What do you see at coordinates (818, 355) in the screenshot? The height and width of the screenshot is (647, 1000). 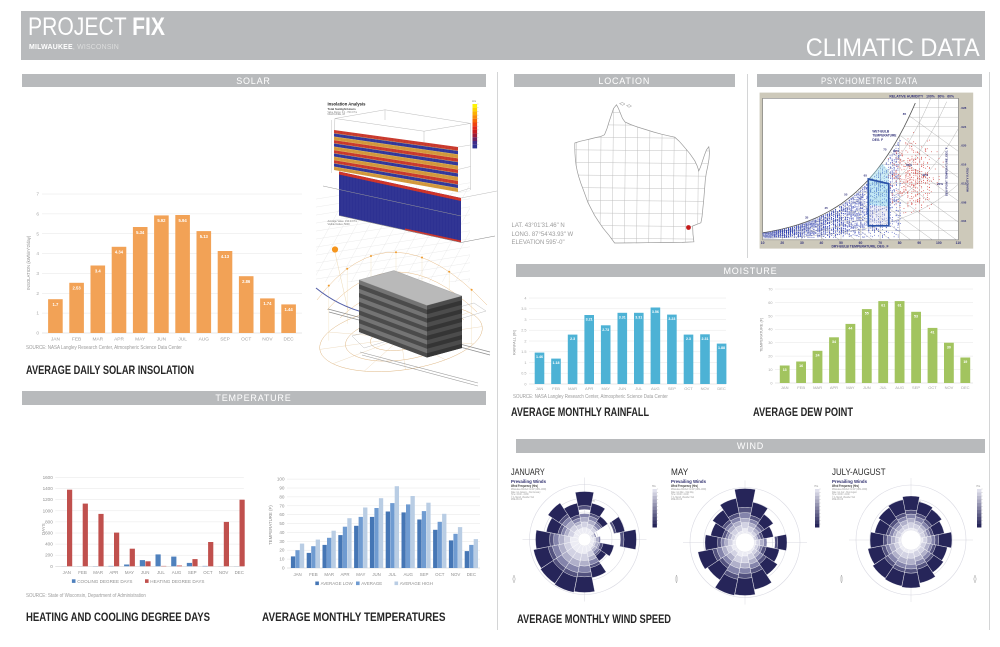 I see `svg-text: 24` at bounding box center [818, 355].